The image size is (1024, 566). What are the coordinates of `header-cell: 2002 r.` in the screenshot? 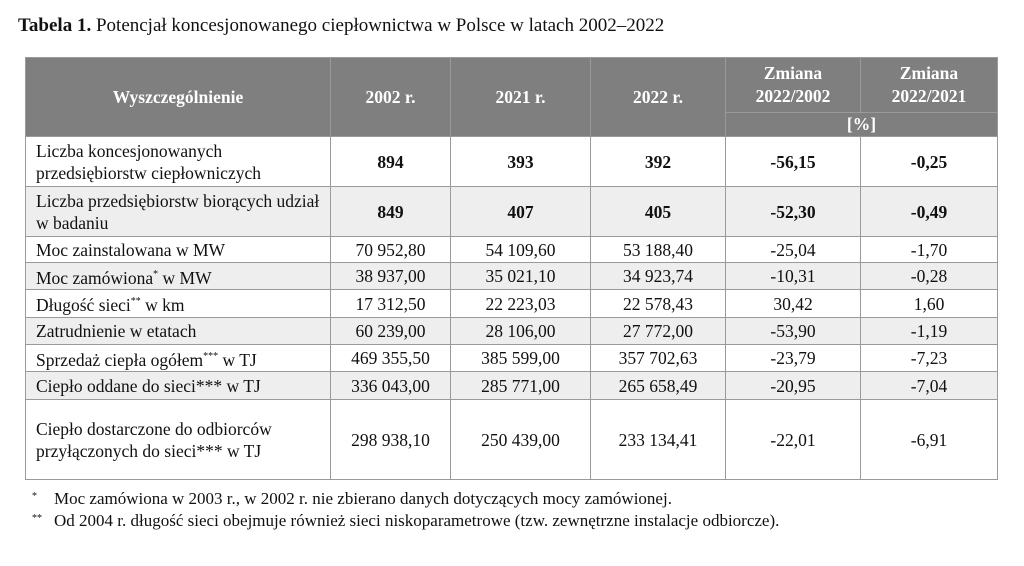 It's located at (390, 97).